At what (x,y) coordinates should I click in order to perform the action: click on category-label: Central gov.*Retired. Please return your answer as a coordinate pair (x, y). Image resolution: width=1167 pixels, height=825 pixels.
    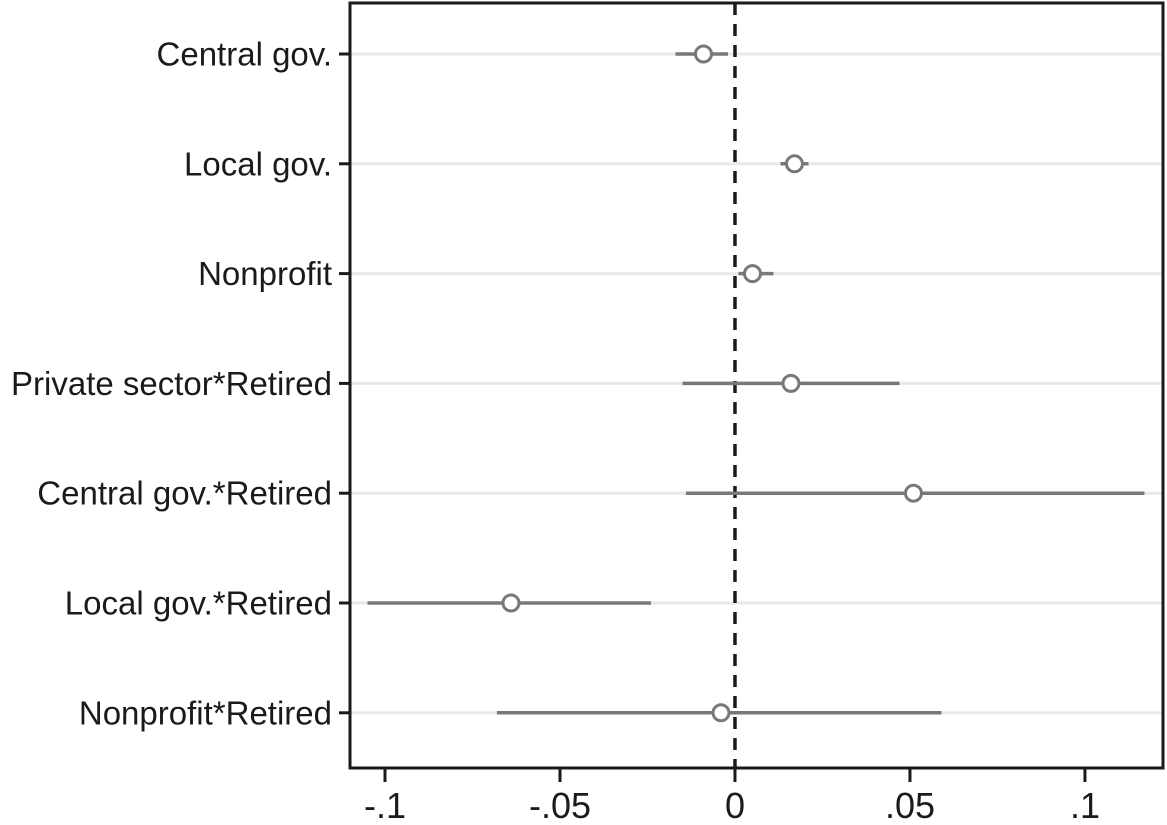
    Looking at the image, I should click on (184, 493).